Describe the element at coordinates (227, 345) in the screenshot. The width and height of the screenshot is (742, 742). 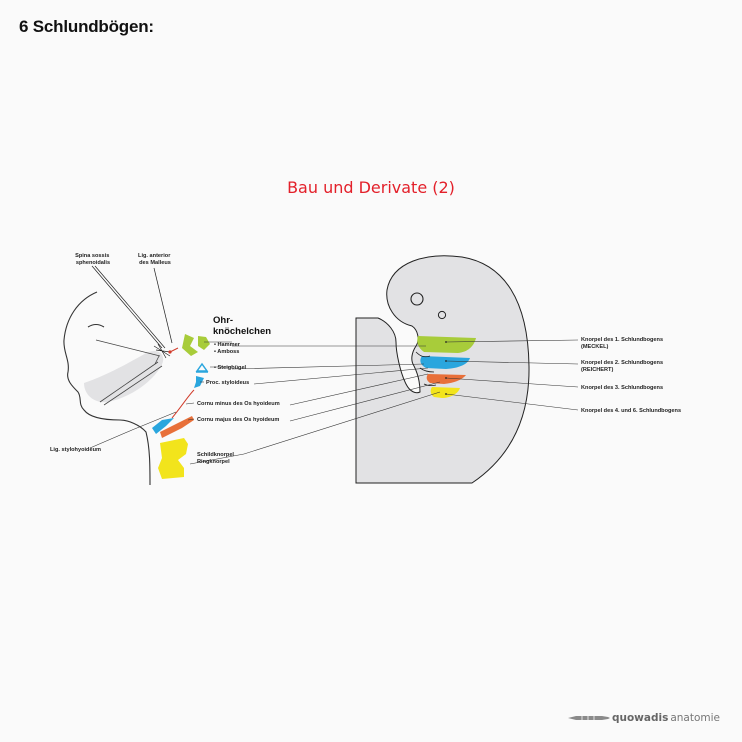
I see `hammer-label: • Hammer` at that location.